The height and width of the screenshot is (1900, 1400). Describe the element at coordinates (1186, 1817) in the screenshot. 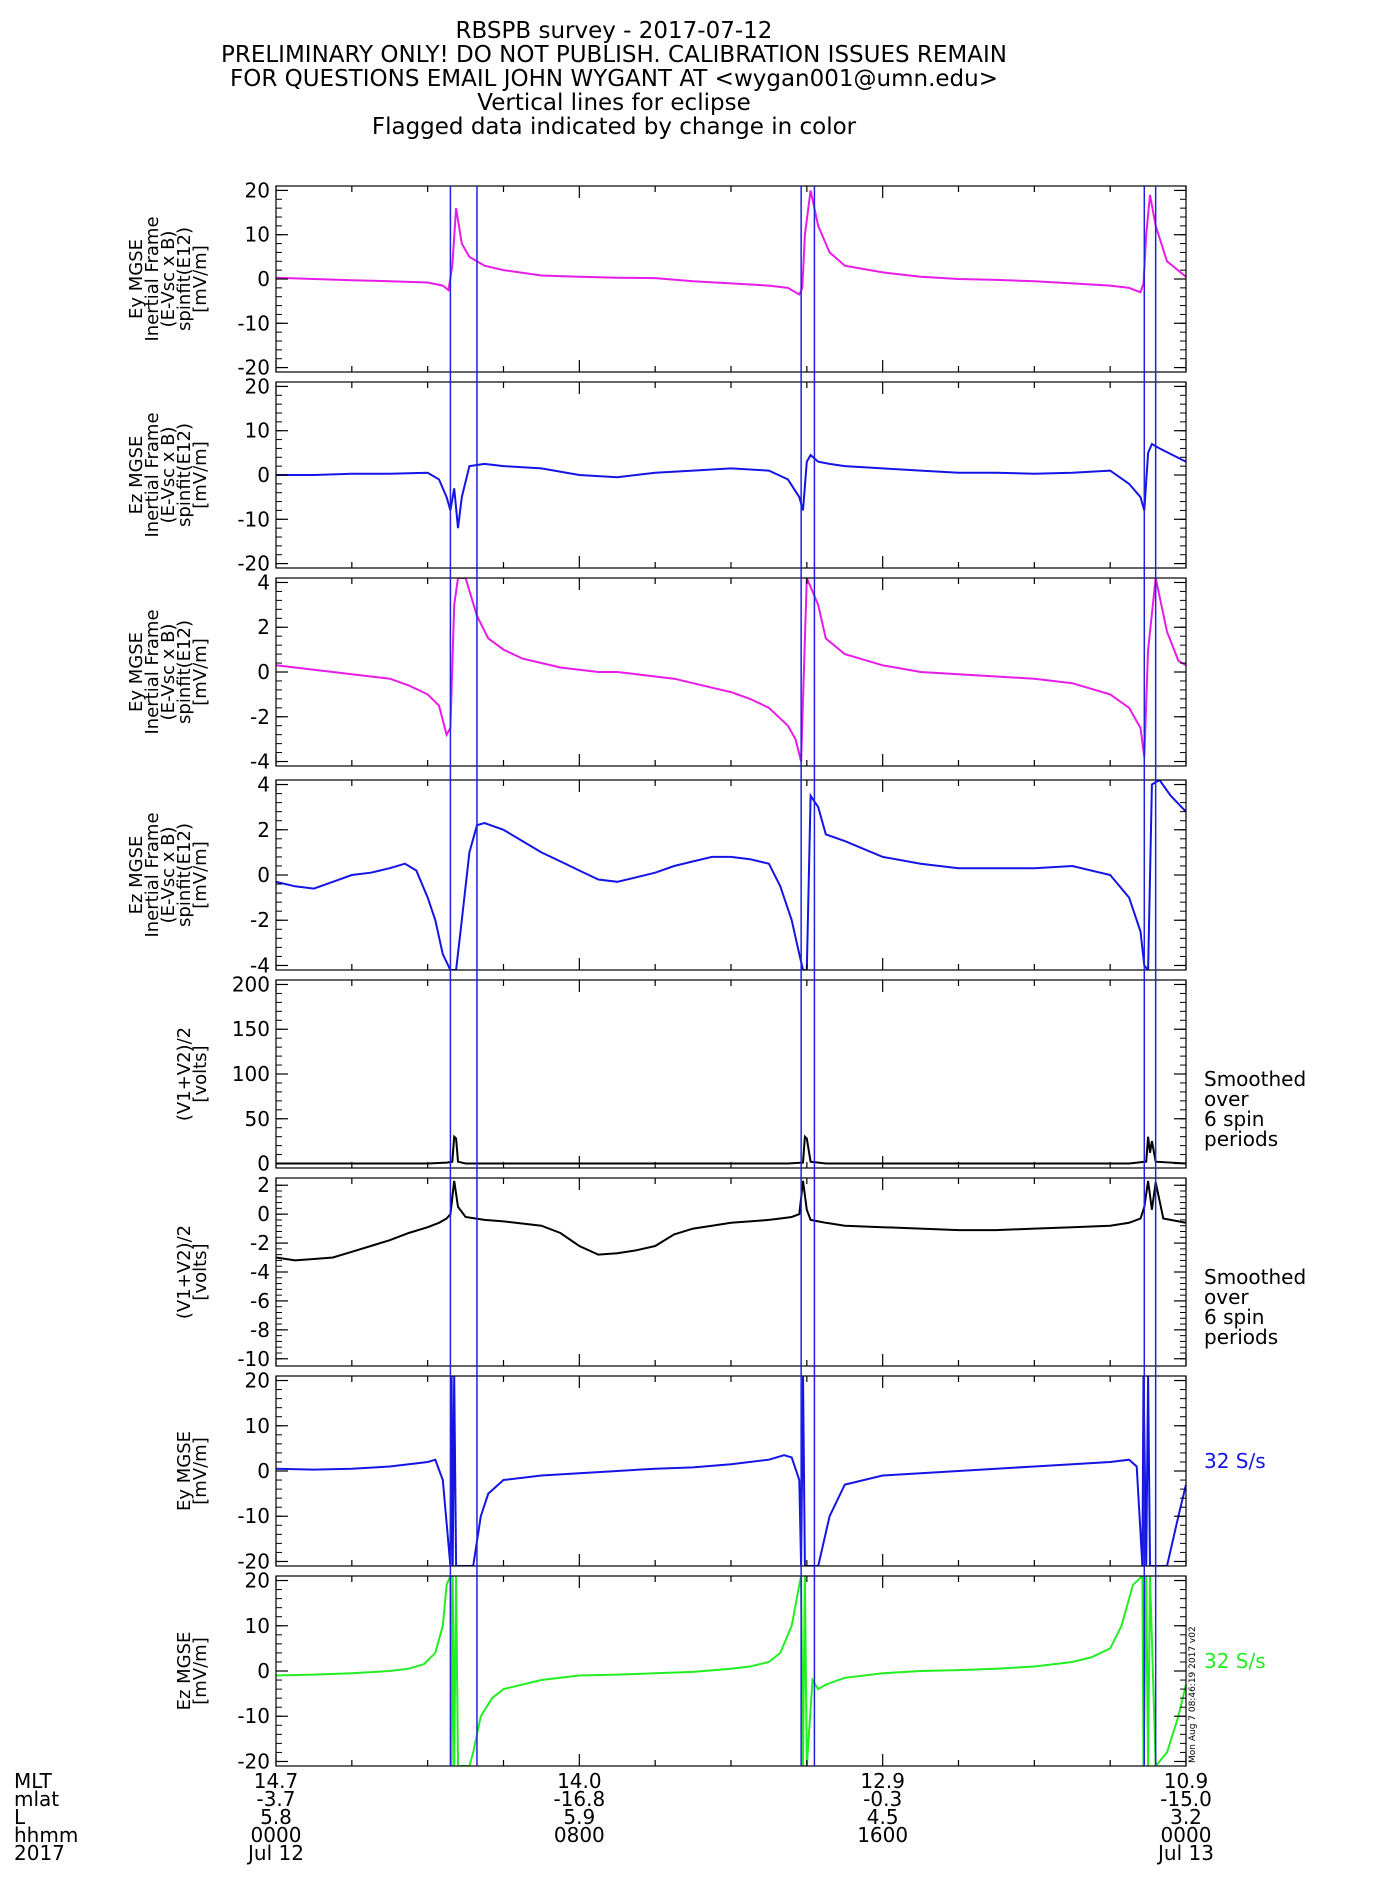

I see `time-axis-value: 3.2` at that location.